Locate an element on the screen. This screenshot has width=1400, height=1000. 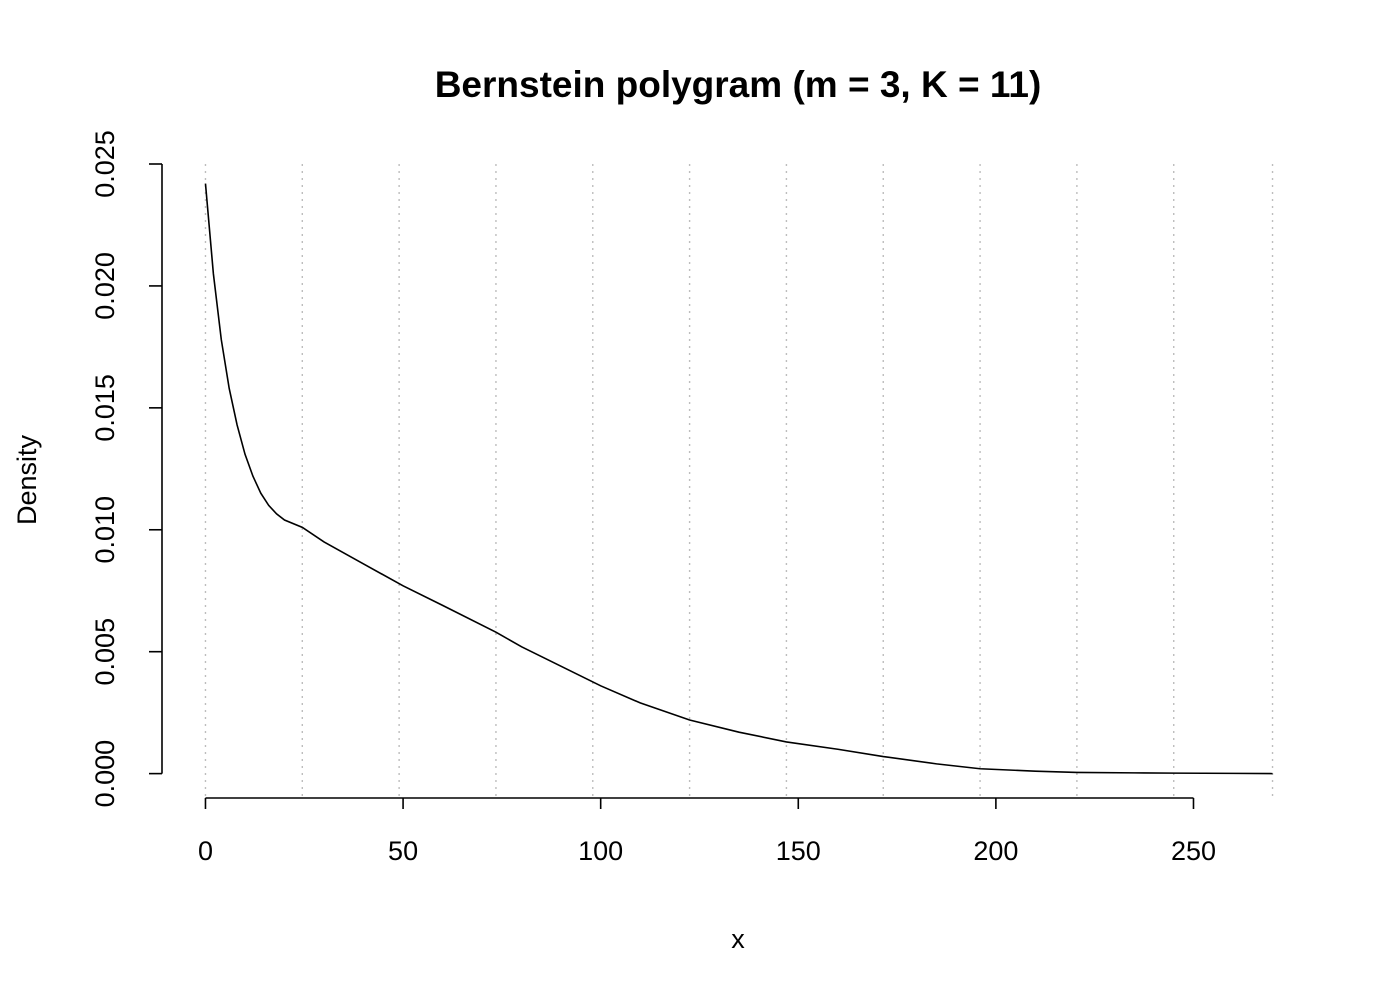
x-tick-label-0: 0 is located at coordinates (205, 851).